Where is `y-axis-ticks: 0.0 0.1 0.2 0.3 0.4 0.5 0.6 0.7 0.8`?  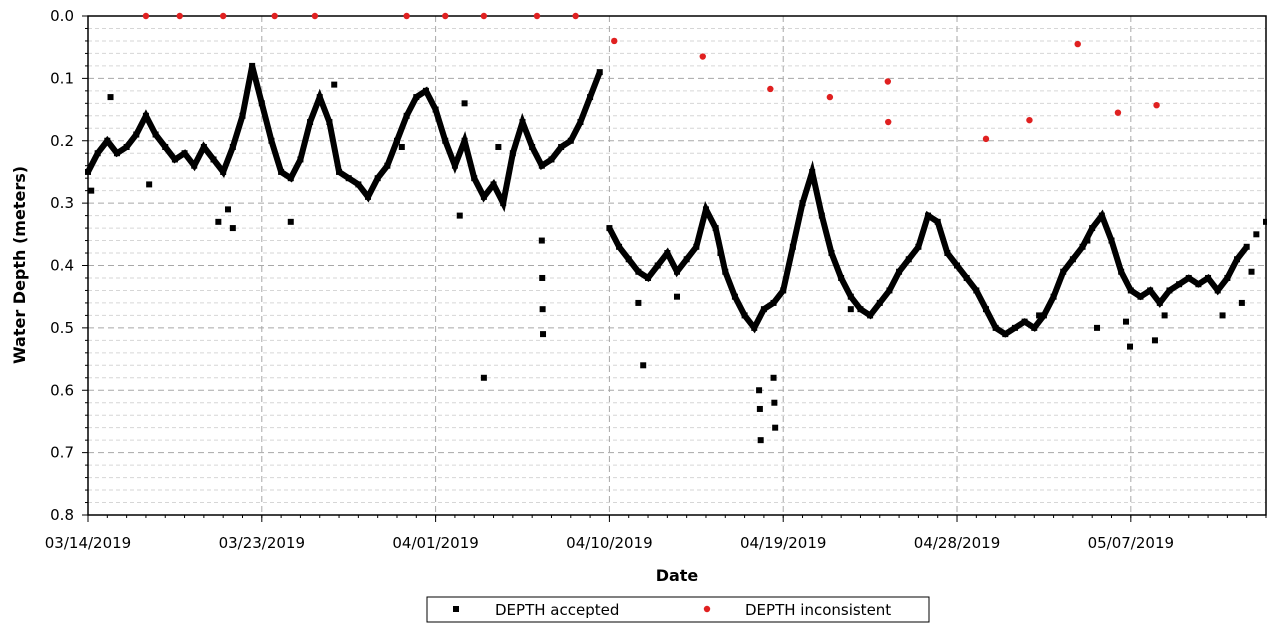 y-axis-ticks: 0.0 0.1 0.2 0.3 0.4 0.5 0.6 0.7 0.8 is located at coordinates (69, 265).